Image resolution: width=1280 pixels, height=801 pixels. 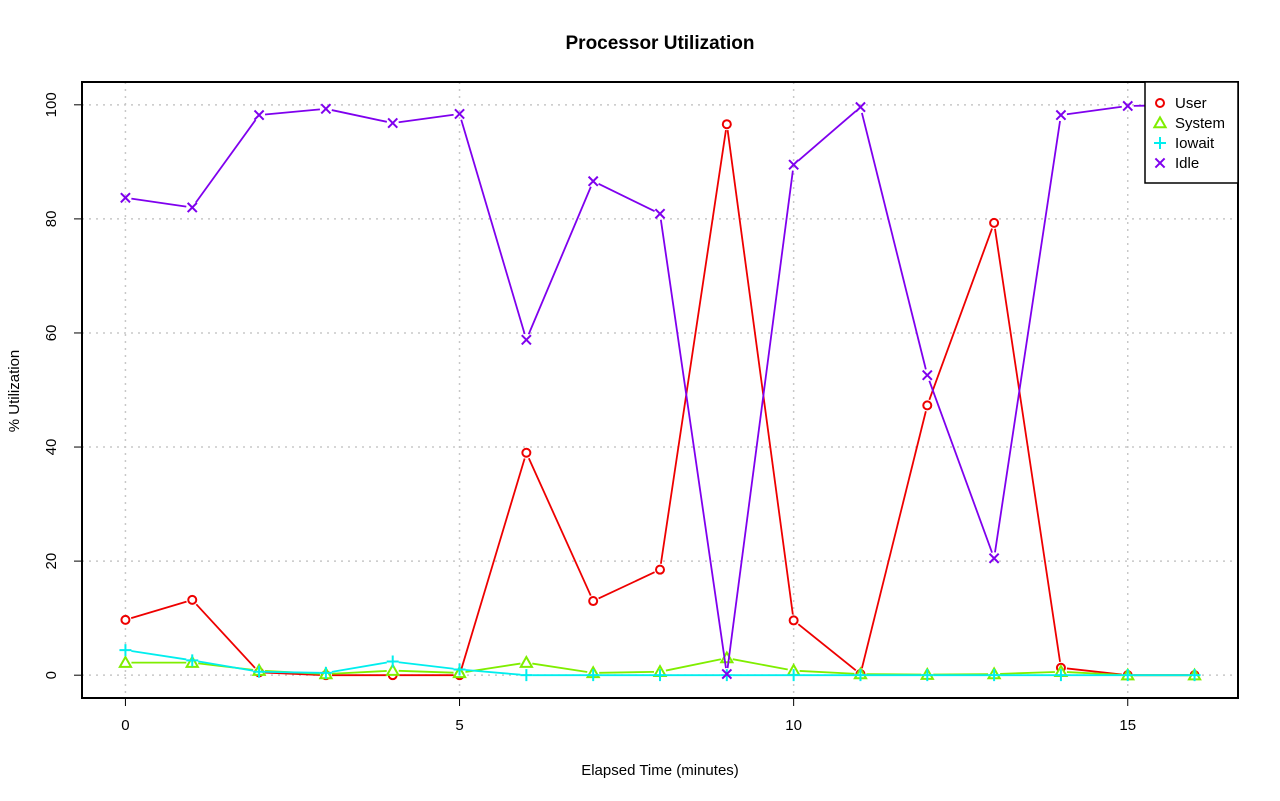 What do you see at coordinates (459, 725) in the screenshot?
I see `x-tick-label: 5` at bounding box center [459, 725].